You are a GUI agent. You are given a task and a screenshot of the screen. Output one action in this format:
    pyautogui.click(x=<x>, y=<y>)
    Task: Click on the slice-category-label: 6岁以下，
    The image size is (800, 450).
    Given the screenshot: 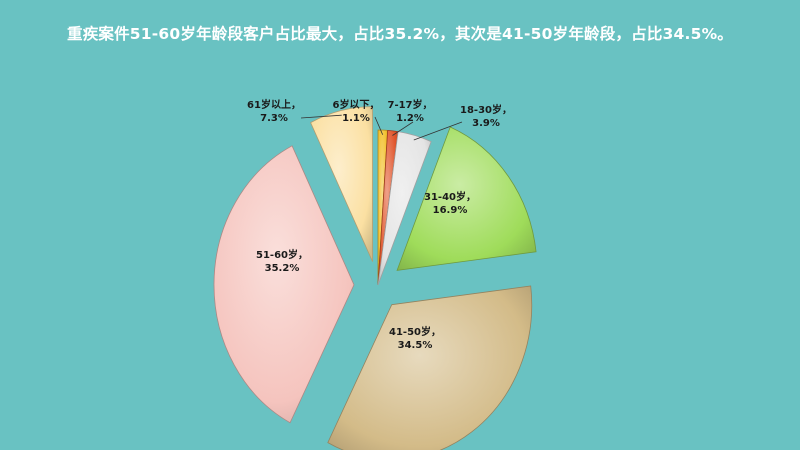 What is the action you would take?
    pyautogui.click(x=356, y=104)
    